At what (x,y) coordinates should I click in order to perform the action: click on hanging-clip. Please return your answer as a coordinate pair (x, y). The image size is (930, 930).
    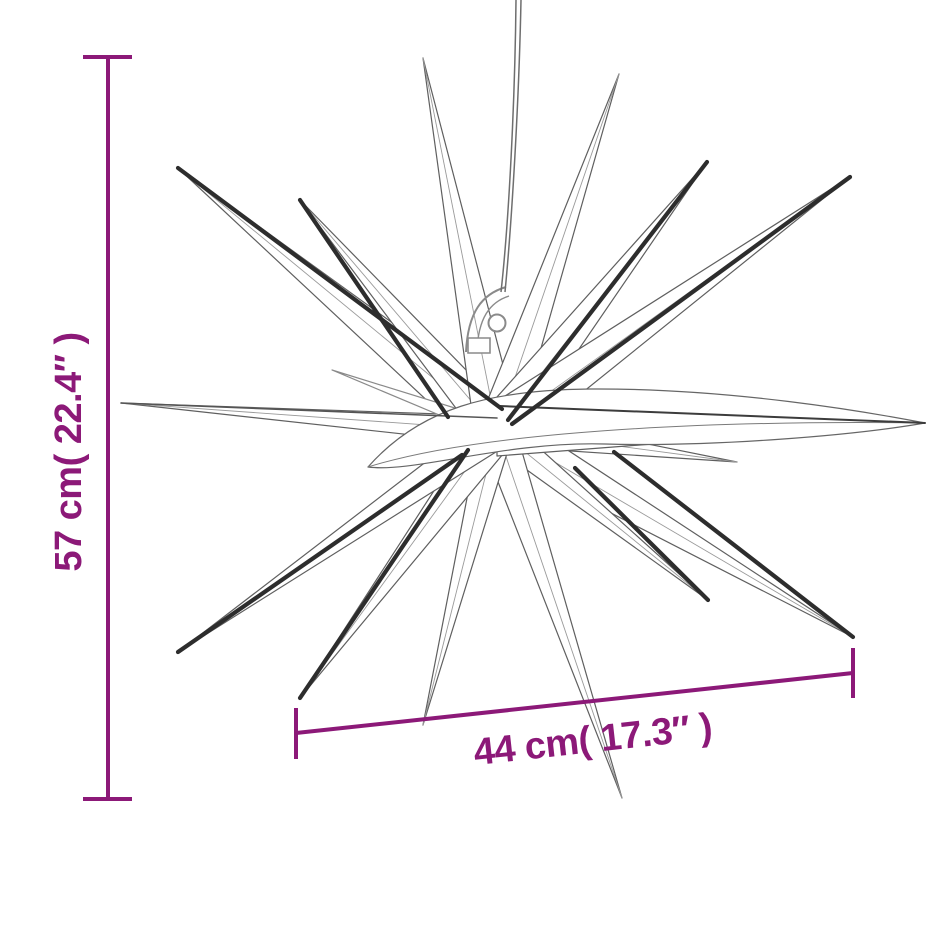
    Looking at the image, I should click on (487, 320).